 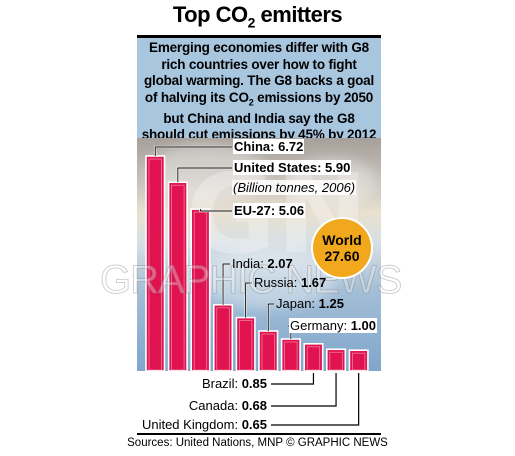 I want to click on subtitle-segment: of halving its CO, so click(x=196, y=97).